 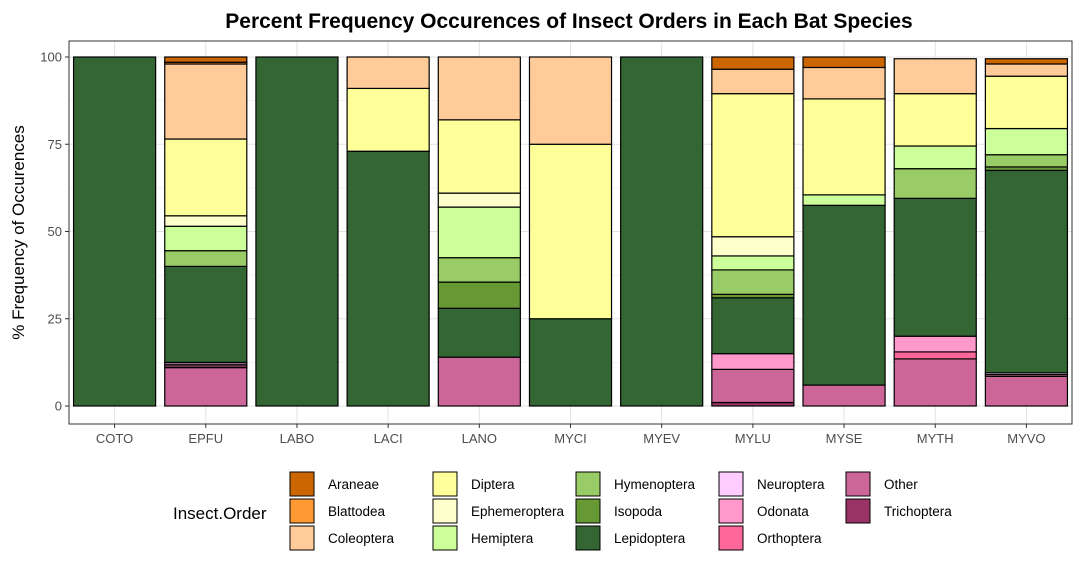 What do you see at coordinates (206, 259) in the screenshot?
I see `bar-epfu-hymenoptera` at bounding box center [206, 259].